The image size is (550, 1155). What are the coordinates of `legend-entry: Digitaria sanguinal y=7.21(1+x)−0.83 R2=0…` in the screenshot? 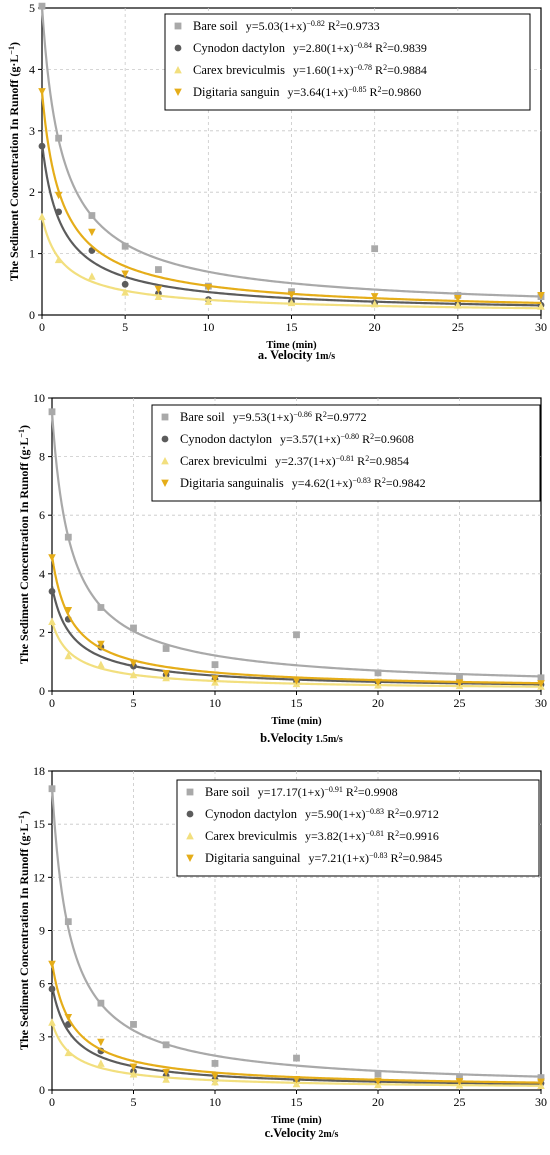 It's located at (314, 858).